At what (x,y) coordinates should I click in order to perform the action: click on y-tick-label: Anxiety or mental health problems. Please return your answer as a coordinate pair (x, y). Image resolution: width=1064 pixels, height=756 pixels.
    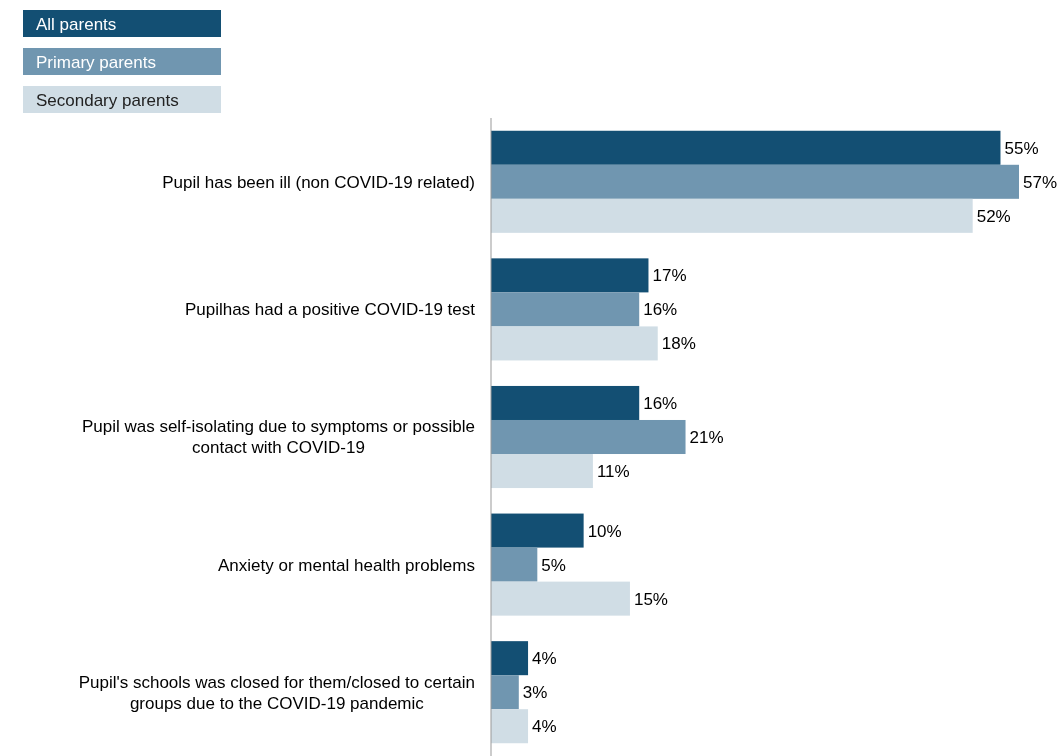
    Looking at the image, I should click on (346, 565).